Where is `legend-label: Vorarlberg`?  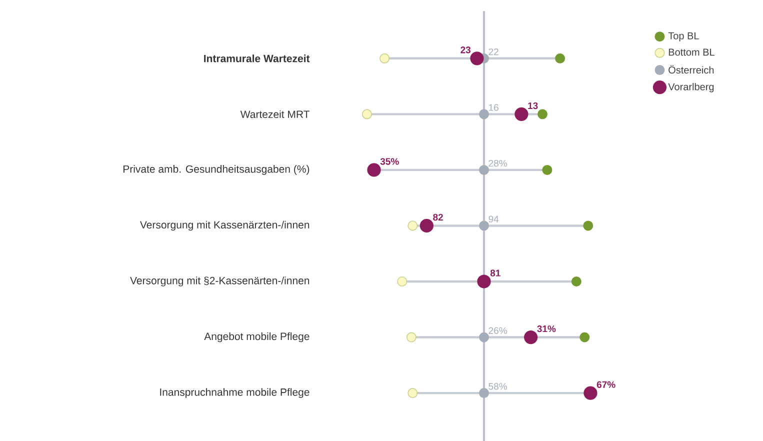
legend-label: Vorarlberg is located at coordinates (691, 87).